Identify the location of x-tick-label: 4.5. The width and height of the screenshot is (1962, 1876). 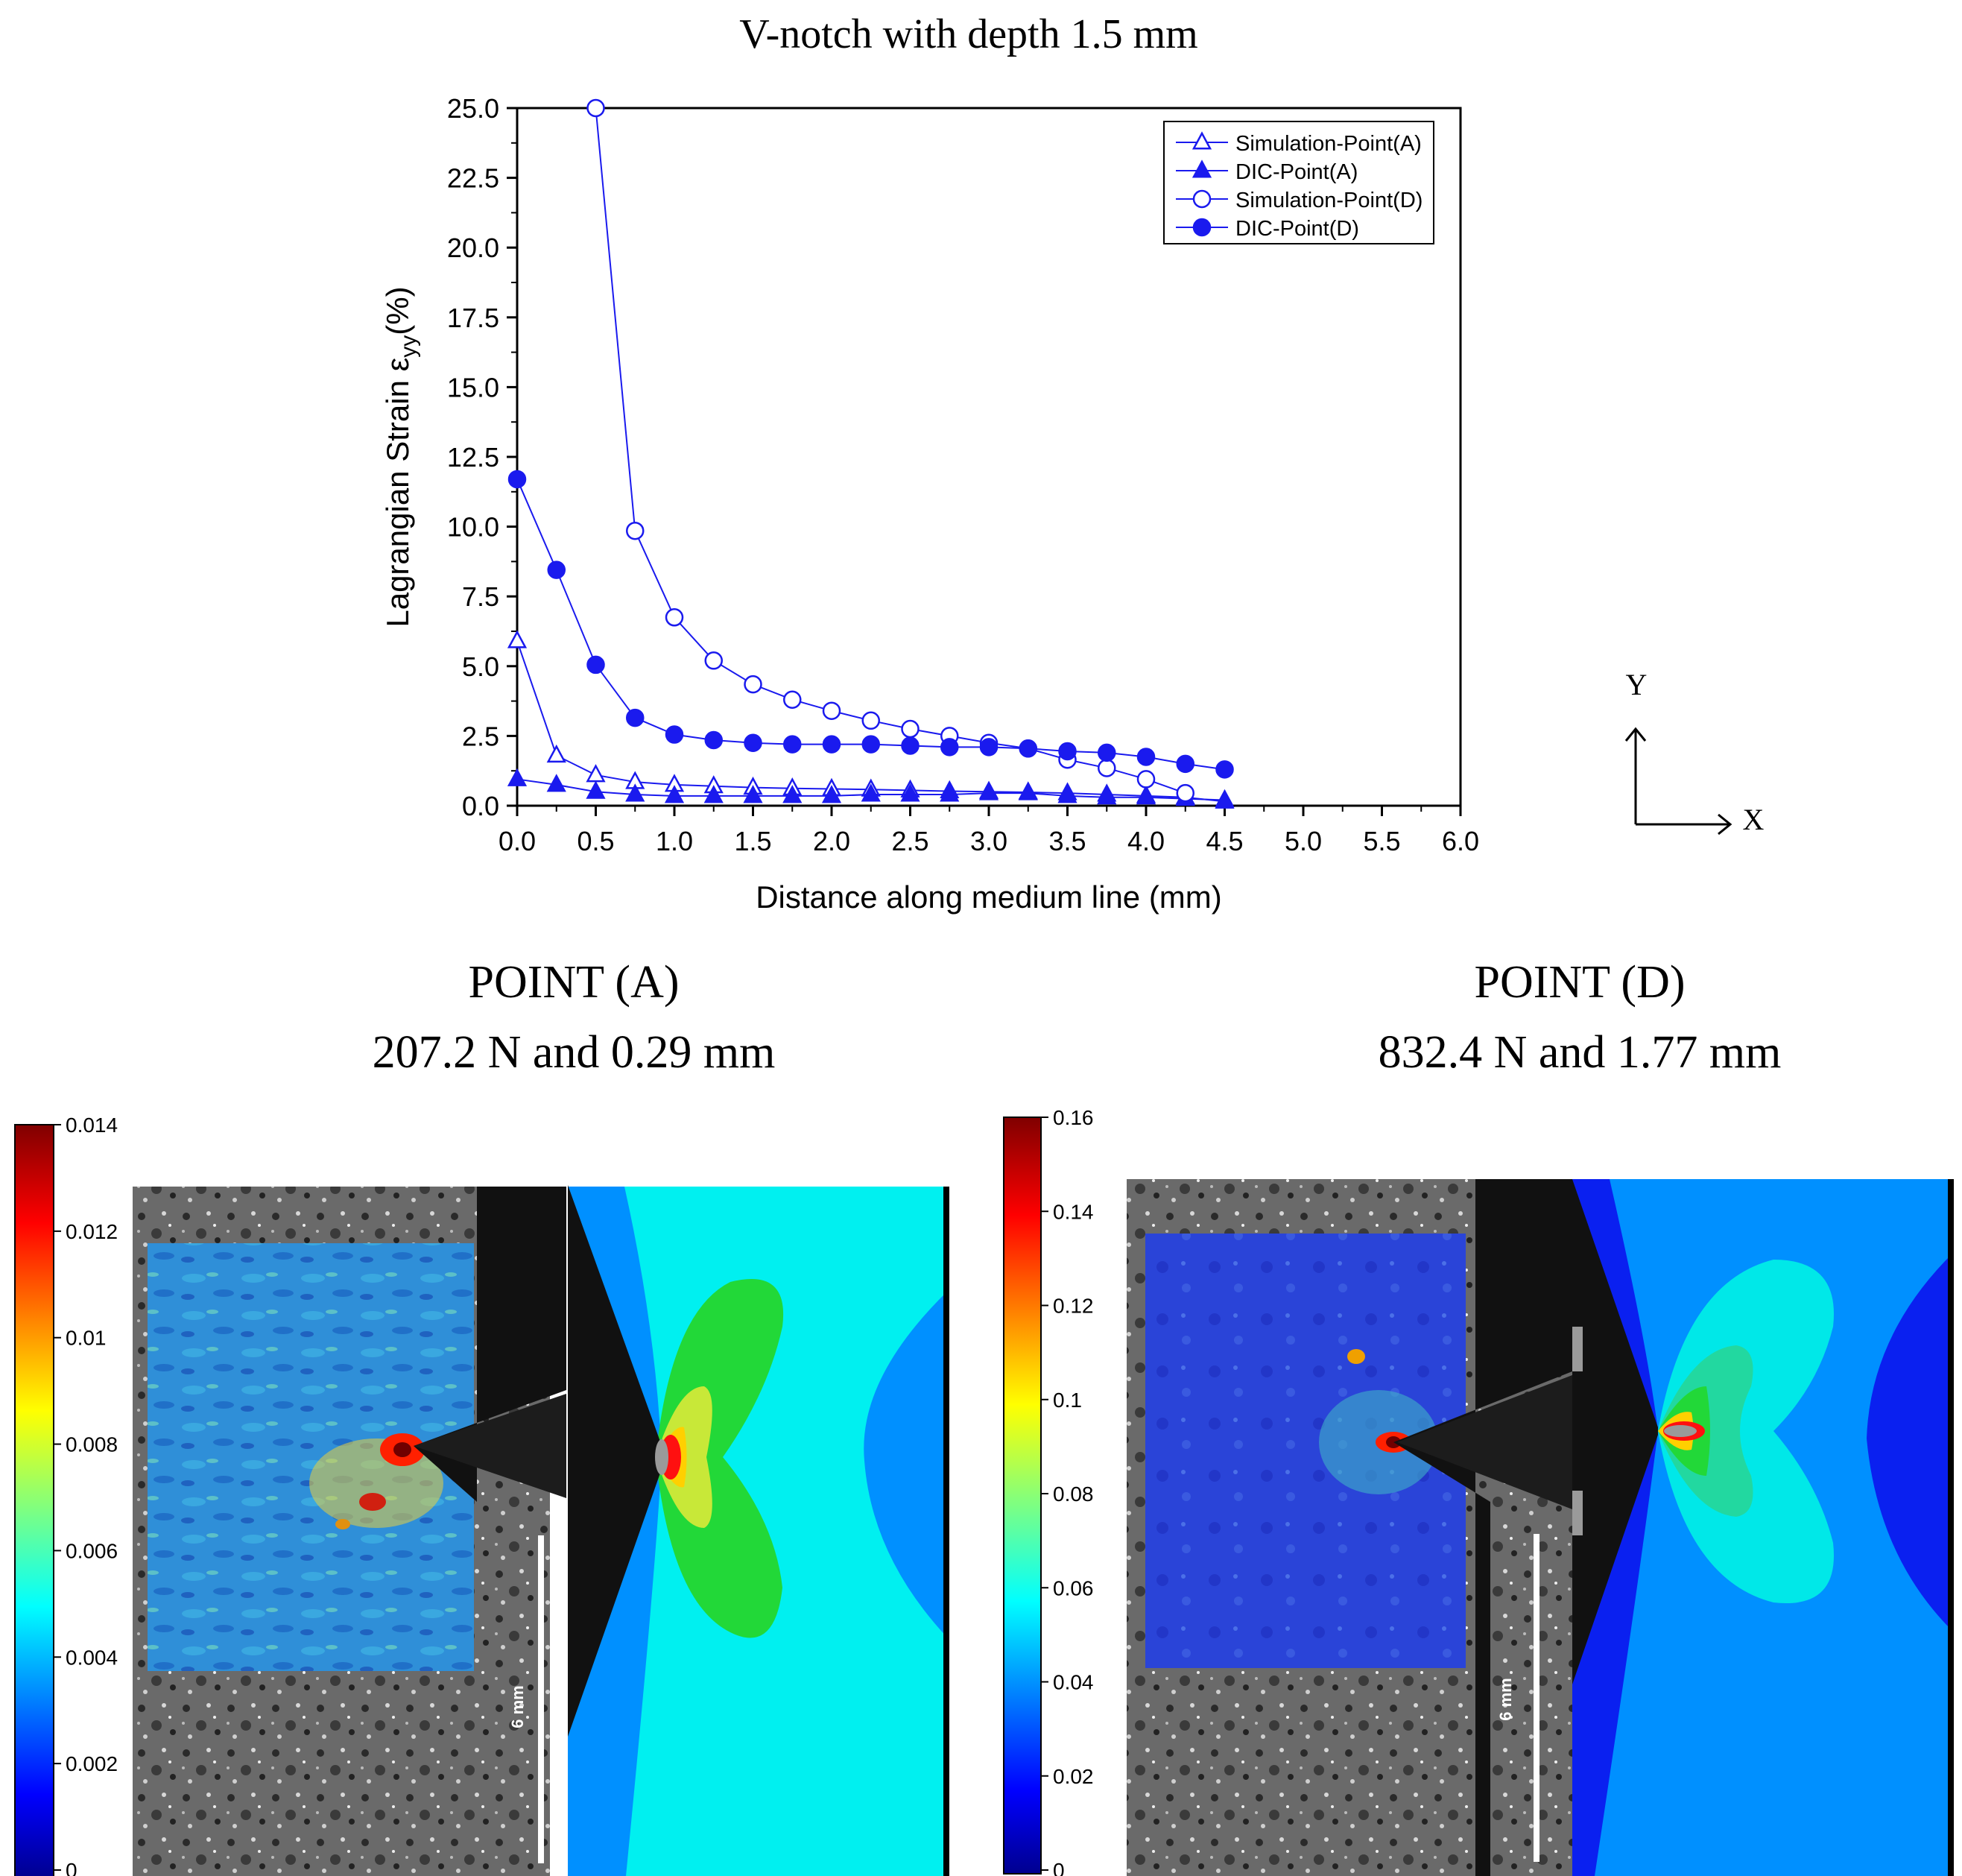
(1224, 841).